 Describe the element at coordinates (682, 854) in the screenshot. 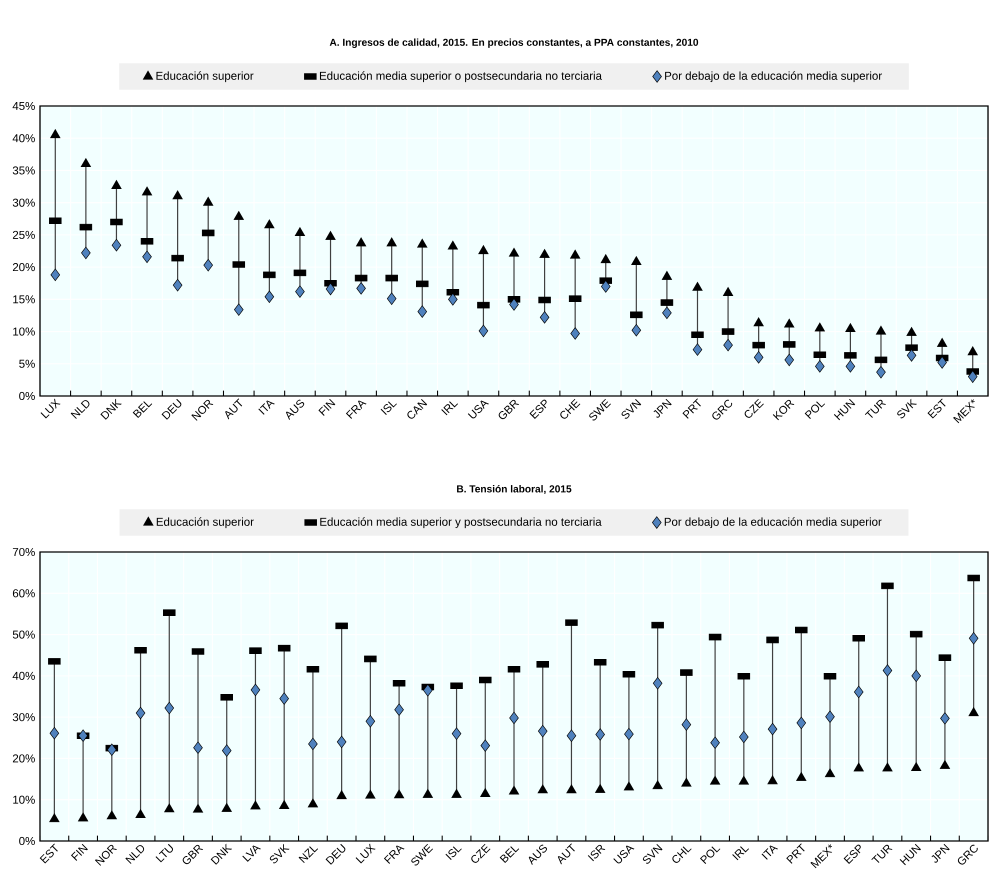

I see `x-tick-label: CHL` at that location.